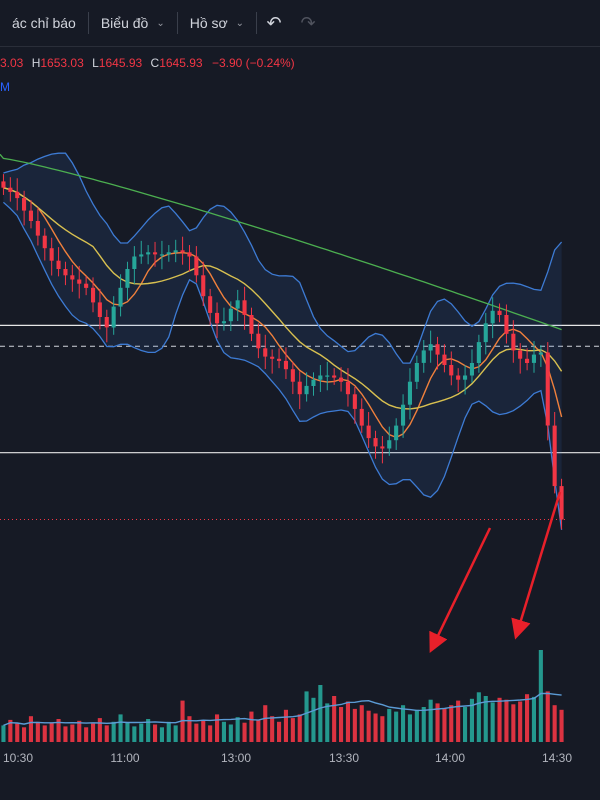  Describe the element at coordinates (124, 23) in the screenshot. I see `chart-menu-label: Biểu đồ` at that location.